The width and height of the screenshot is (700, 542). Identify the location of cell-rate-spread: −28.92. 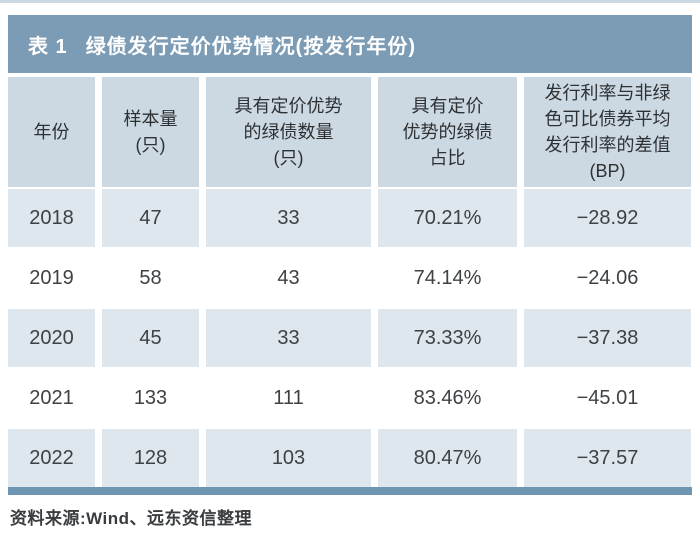
(607, 218).